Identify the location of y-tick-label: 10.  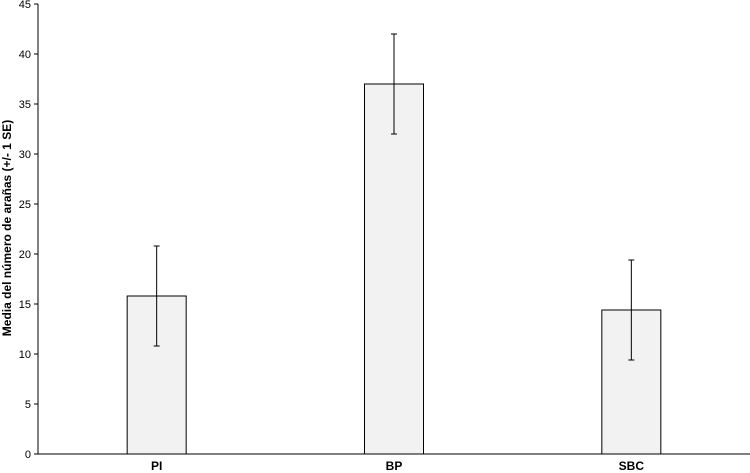
(25, 355).